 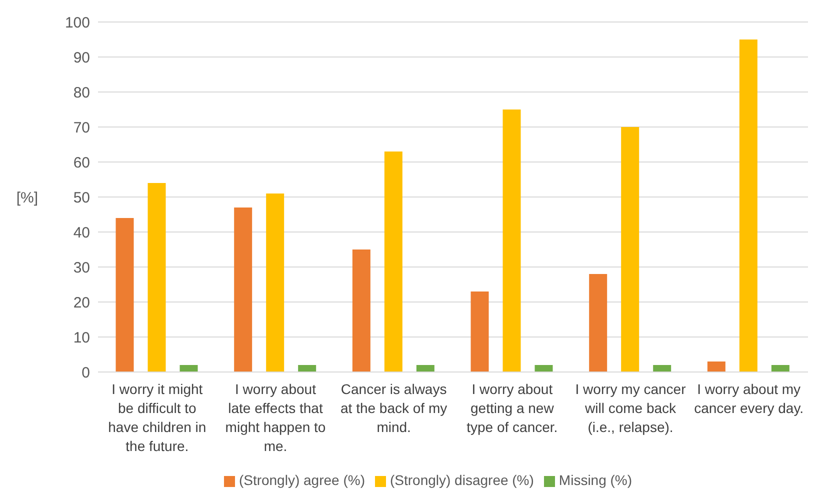 I want to click on x-tick-label: I worry it might be difficult to have children in the future., so click(x=157, y=417).